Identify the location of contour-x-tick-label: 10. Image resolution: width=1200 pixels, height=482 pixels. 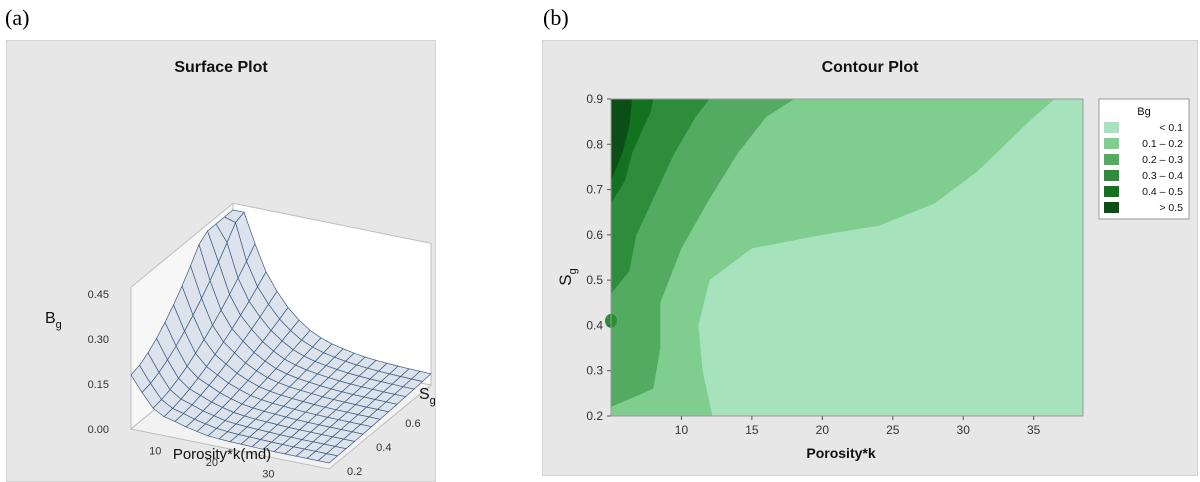
(682, 430).